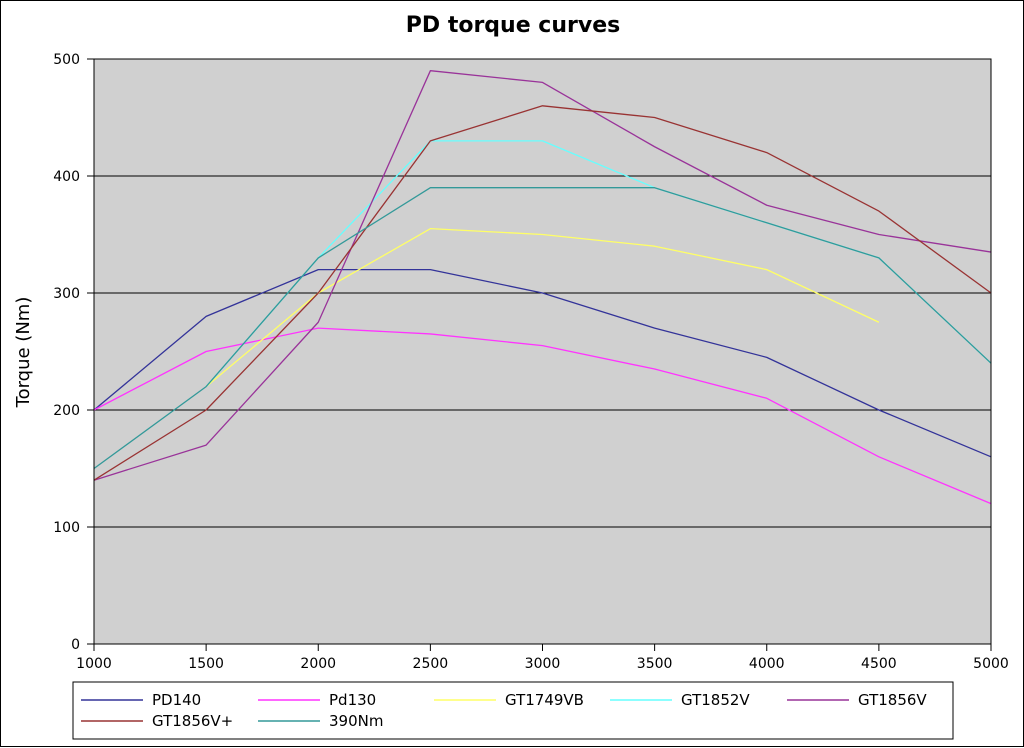 This screenshot has width=1024, height=748. I want to click on x-tick-label: 3000, so click(543, 664).